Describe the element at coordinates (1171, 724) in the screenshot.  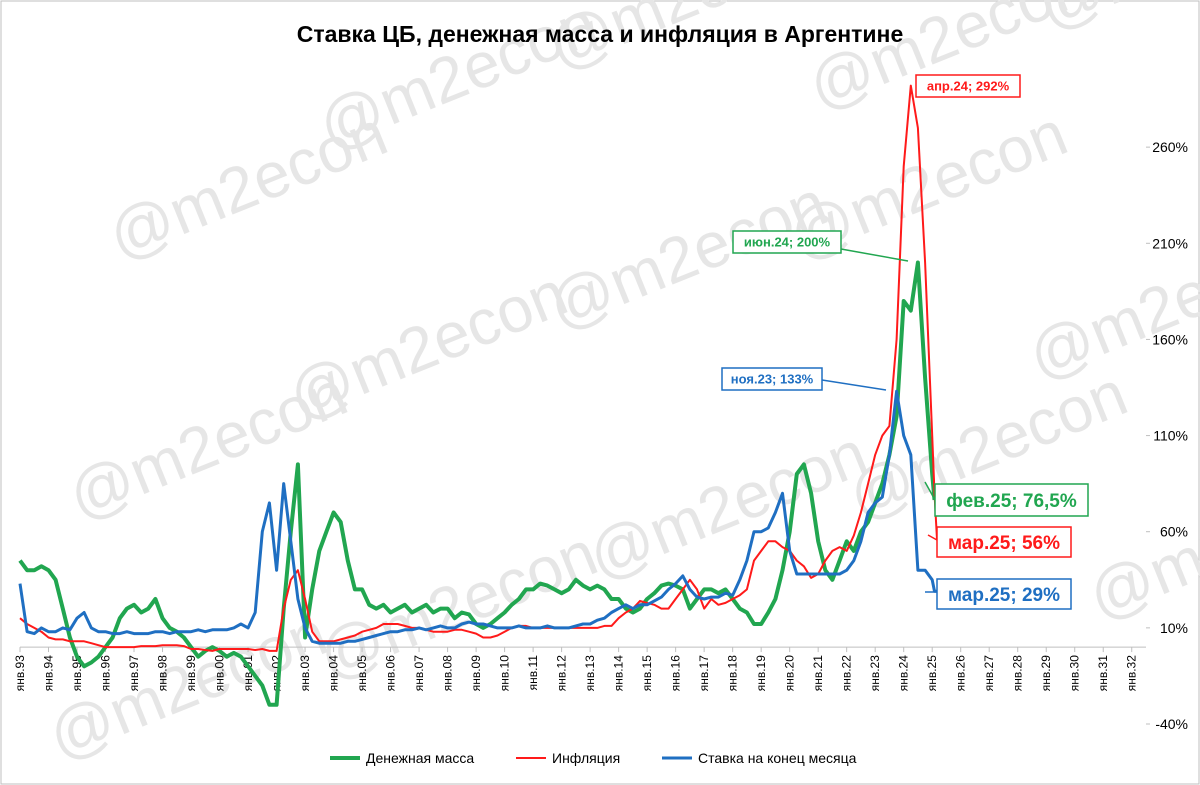
I see `y-tick-label: -40%` at that location.